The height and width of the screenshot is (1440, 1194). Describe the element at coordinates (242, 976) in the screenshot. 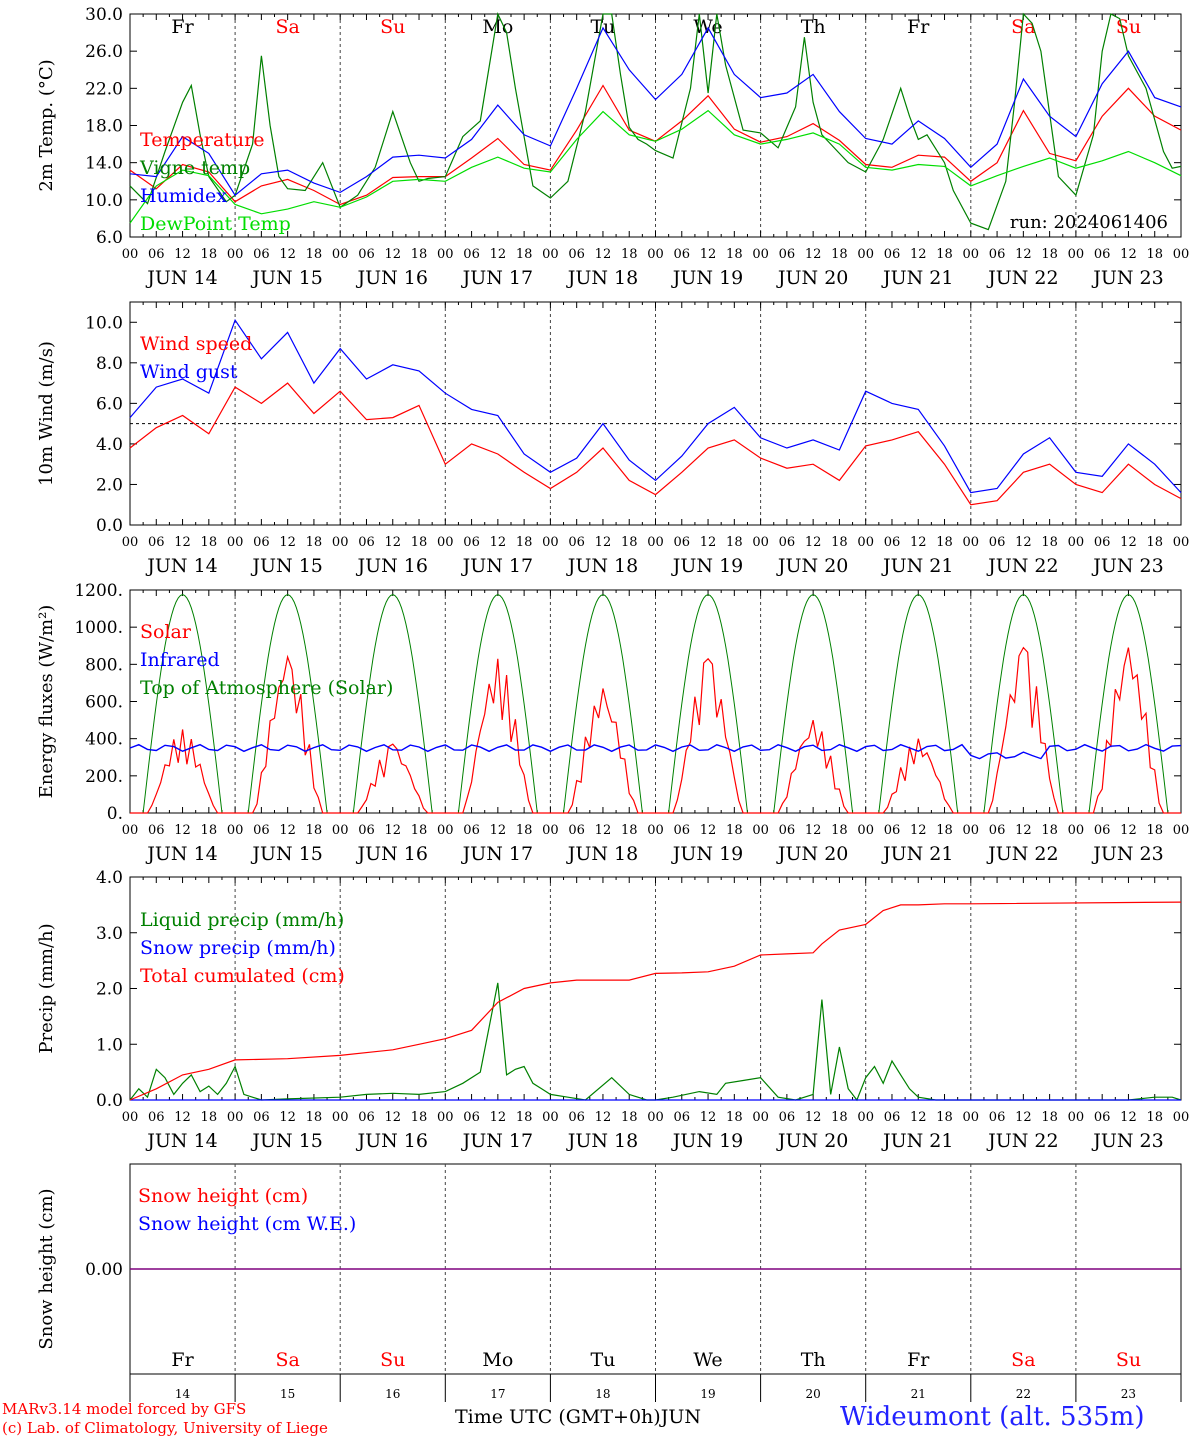

I see `legend-entry: Total cumulated (cm)` at that location.